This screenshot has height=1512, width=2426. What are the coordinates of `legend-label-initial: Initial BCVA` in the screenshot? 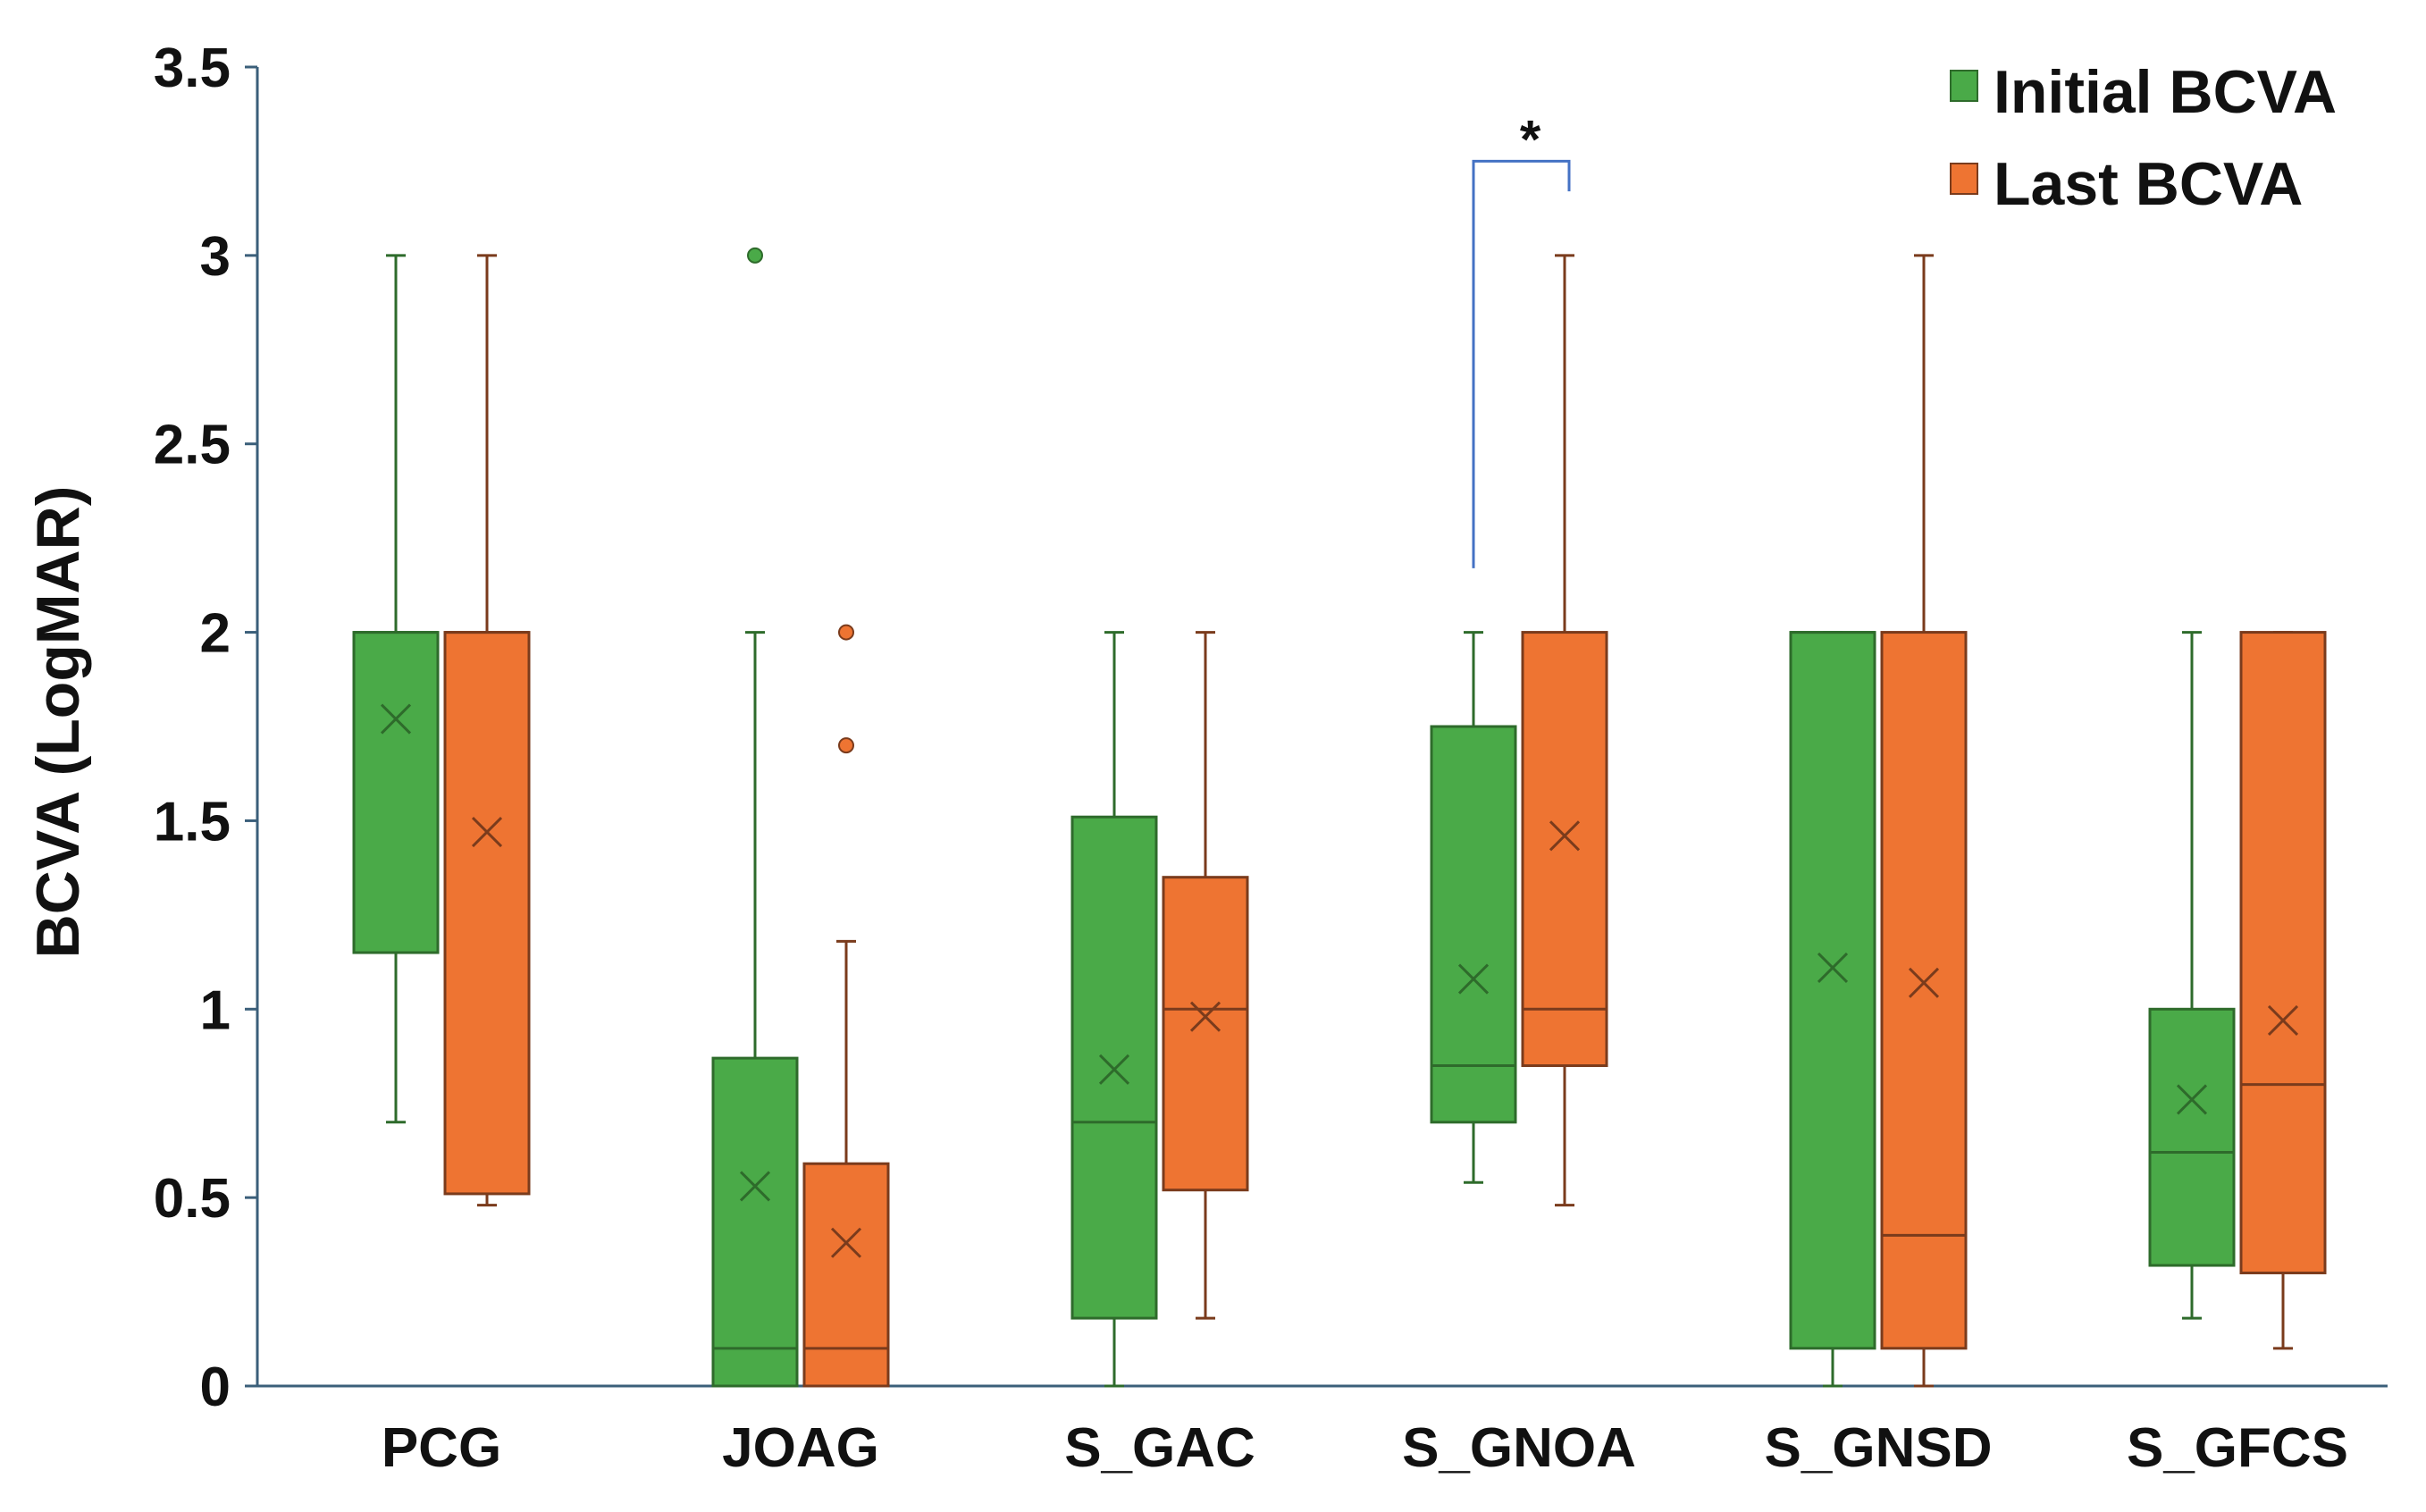 It's located at (2165, 92).